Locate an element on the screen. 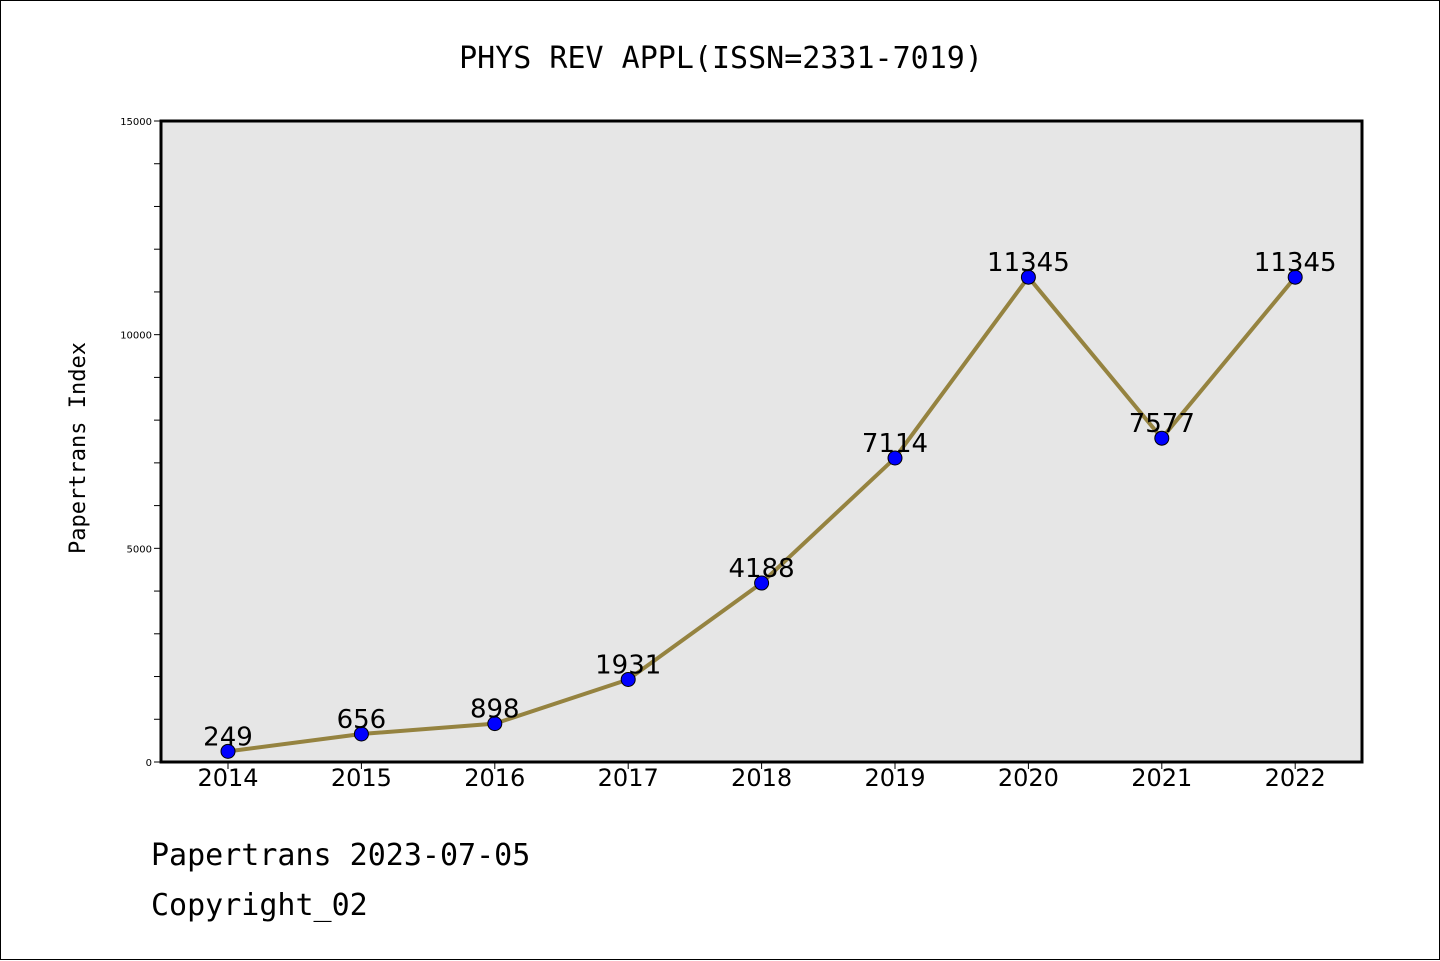  y-tick-label: 5000 is located at coordinates (139, 549).